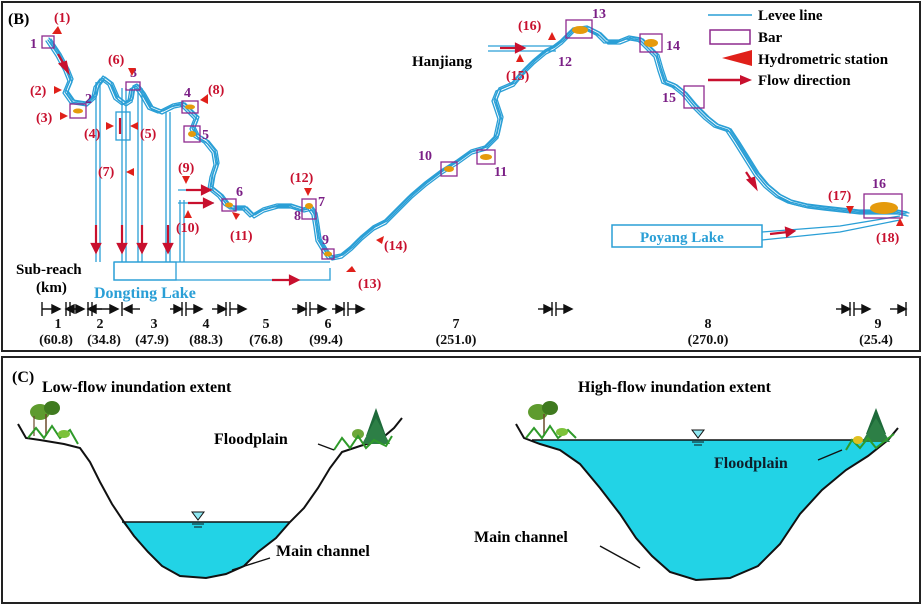 This screenshot has height=606, width=923. Describe the element at coordinates (518, 76) in the screenshot. I see `station-label-15: (15)` at that location.